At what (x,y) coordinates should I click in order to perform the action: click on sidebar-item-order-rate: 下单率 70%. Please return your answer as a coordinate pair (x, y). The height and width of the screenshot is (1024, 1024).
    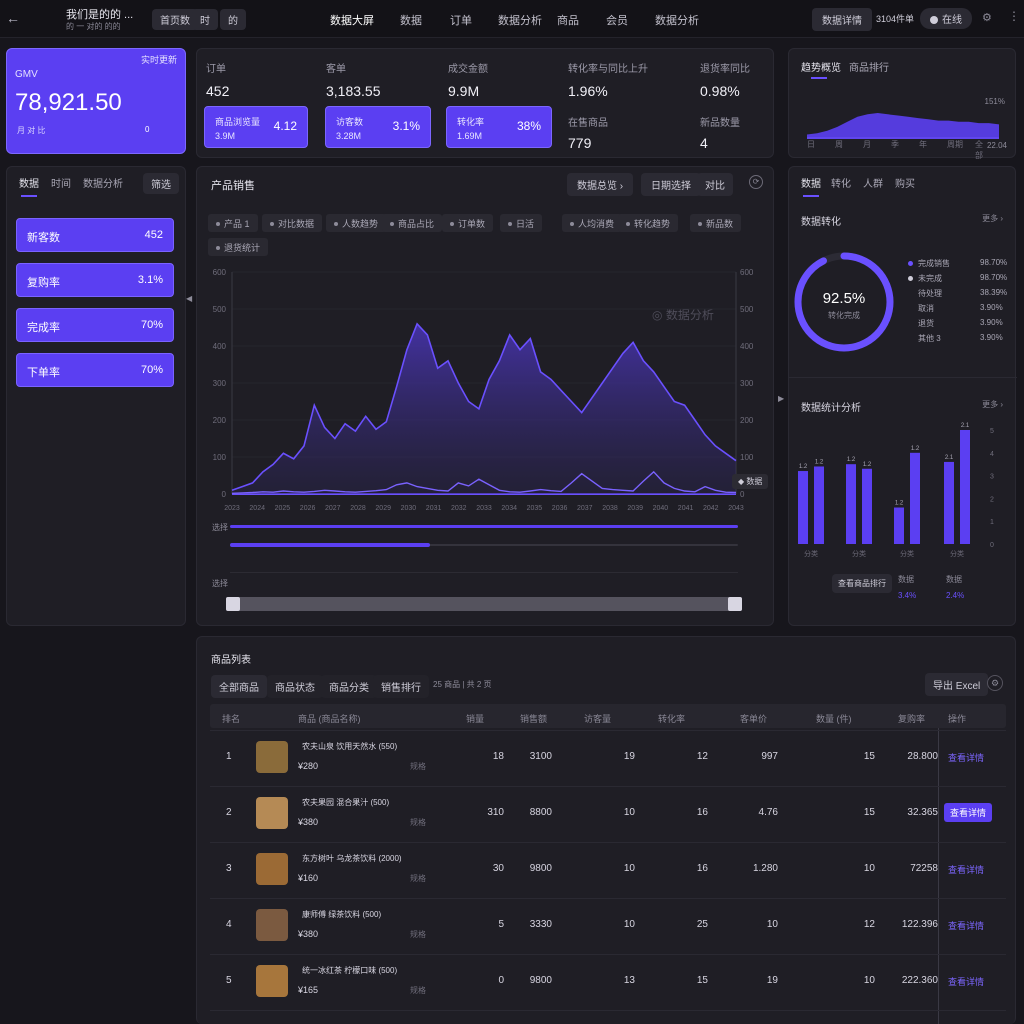
    Looking at the image, I should click on (95, 370).